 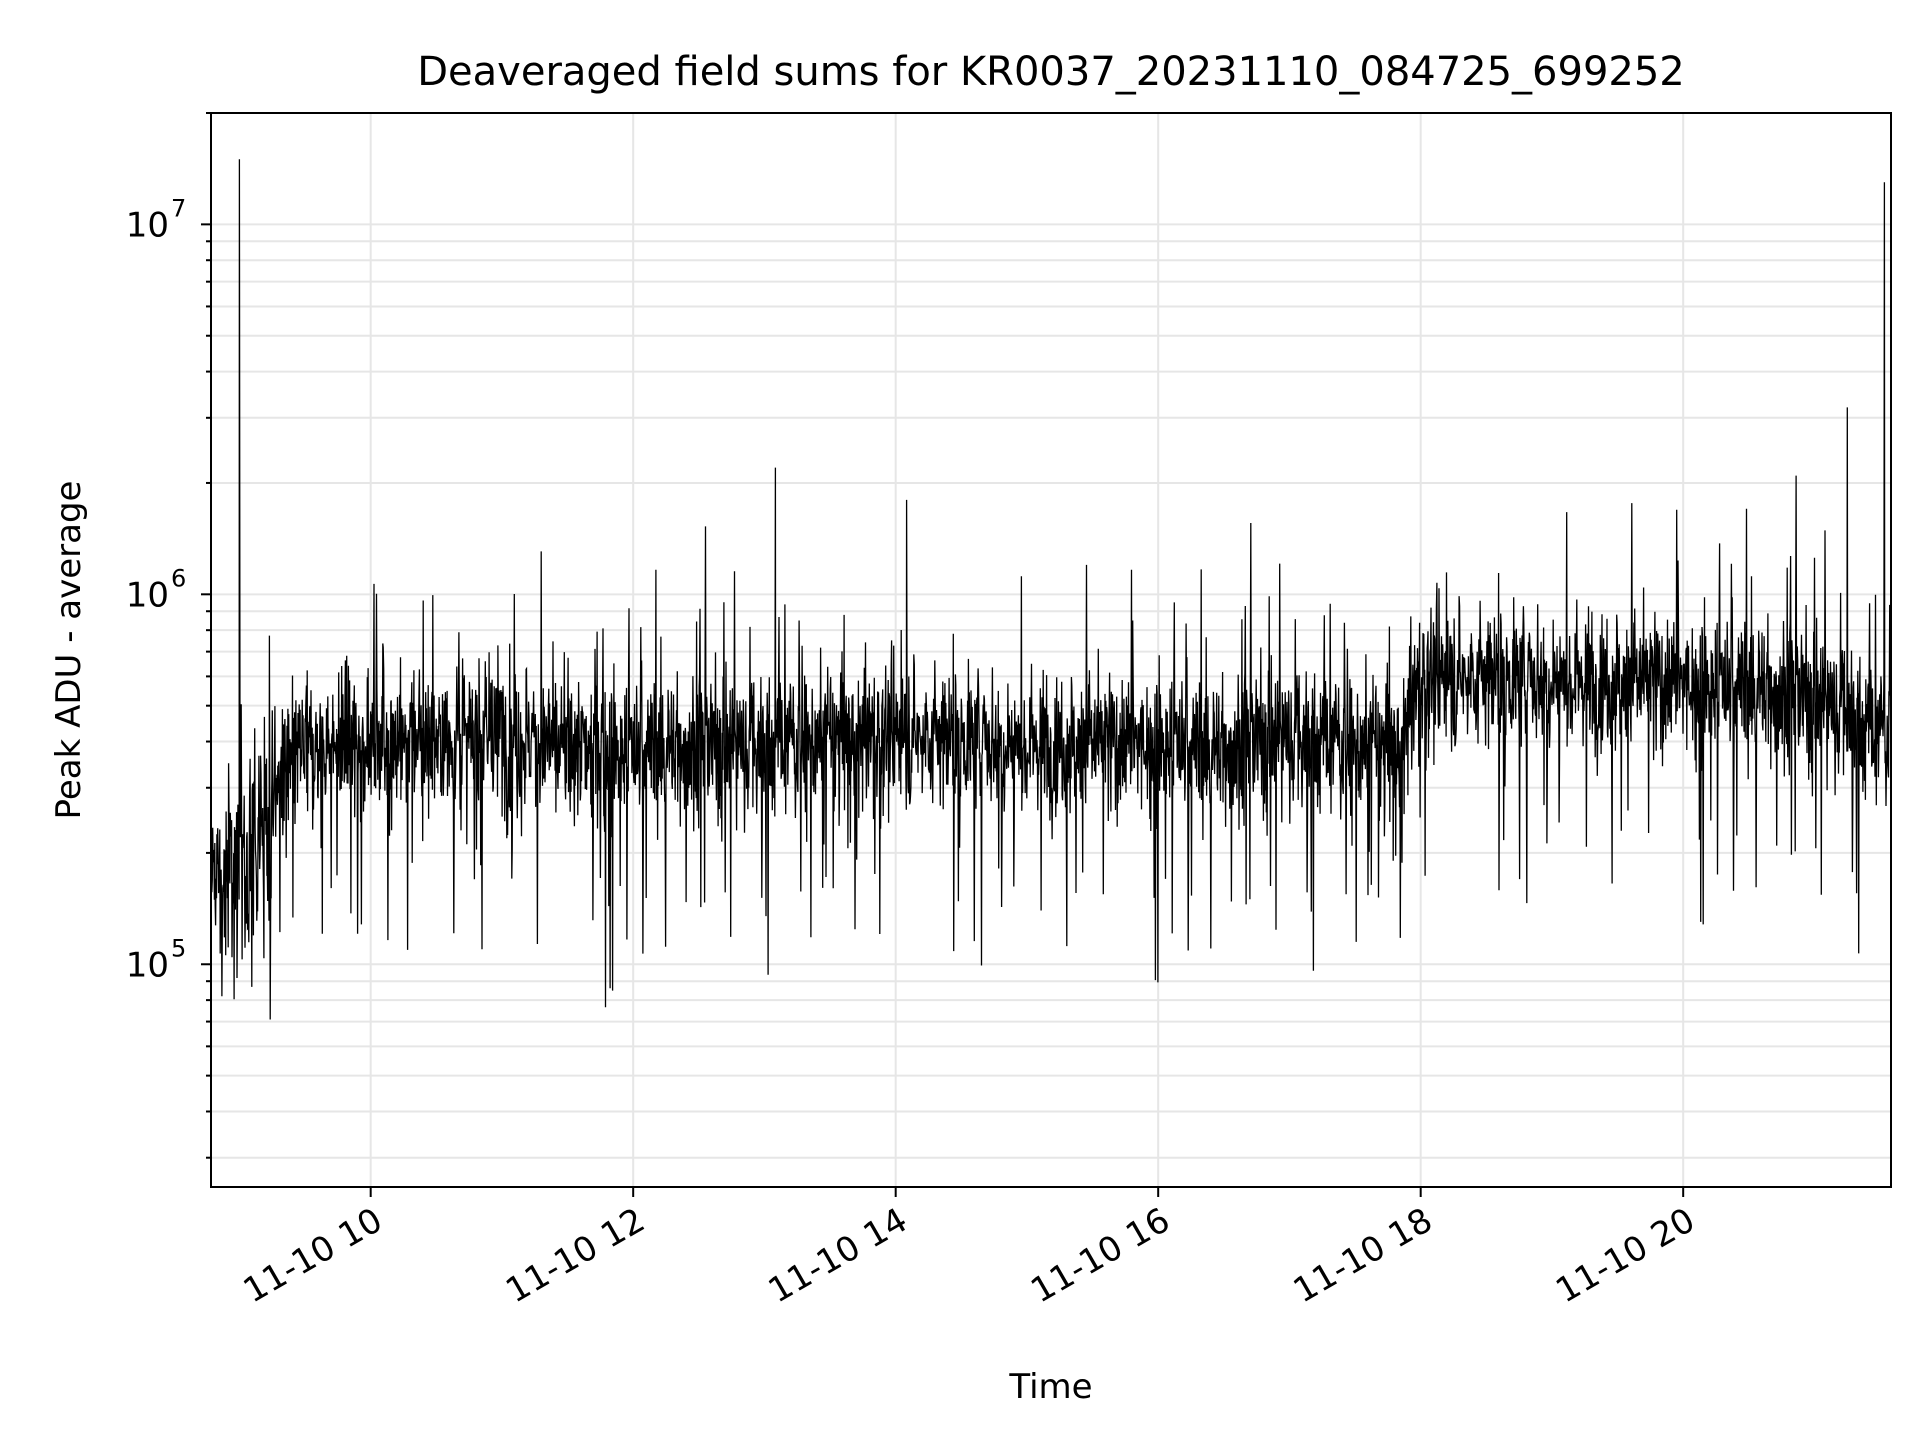 What do you see at coordinates (178, 948) in the screenshot?
I see `y-tick-label-exponent: 5` at bounding box center [178, 948].